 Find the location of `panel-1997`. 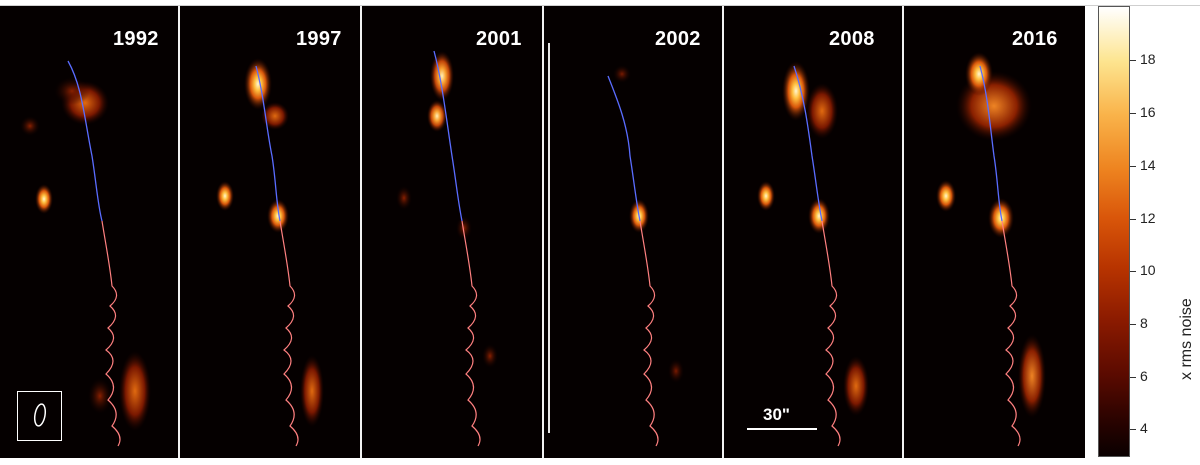

panel-1997 is located at coordinates (270, 232).